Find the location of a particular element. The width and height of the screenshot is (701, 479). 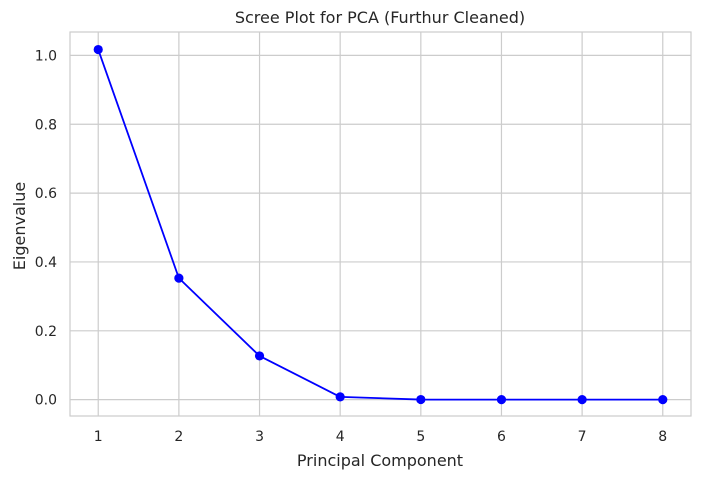

y-tick-label: 0.4 is located at coordinates (46, 263).